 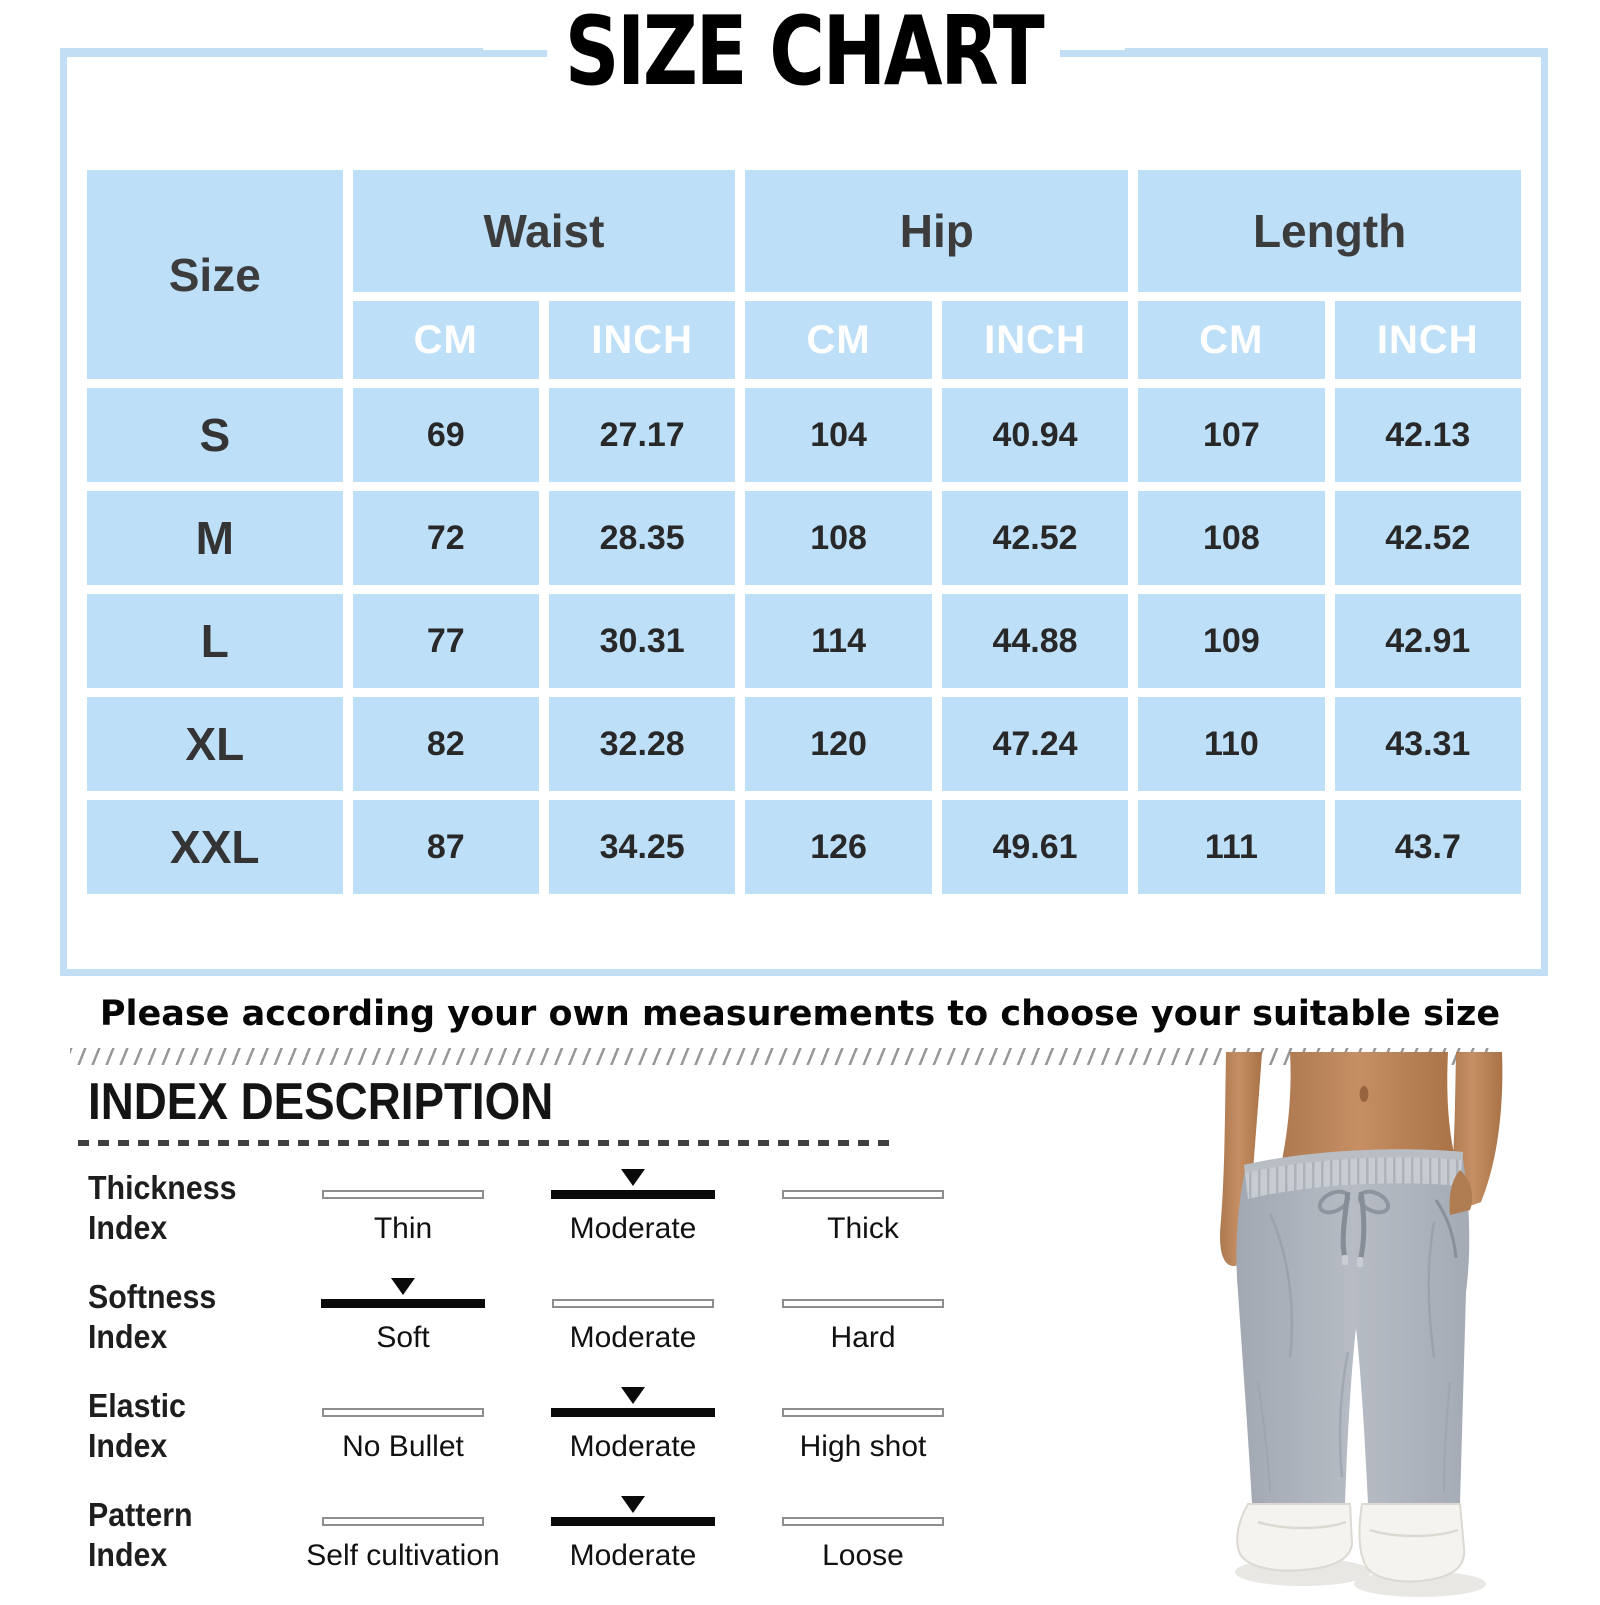 I want to click on dashed-divider, so click(x=486, y=1143).